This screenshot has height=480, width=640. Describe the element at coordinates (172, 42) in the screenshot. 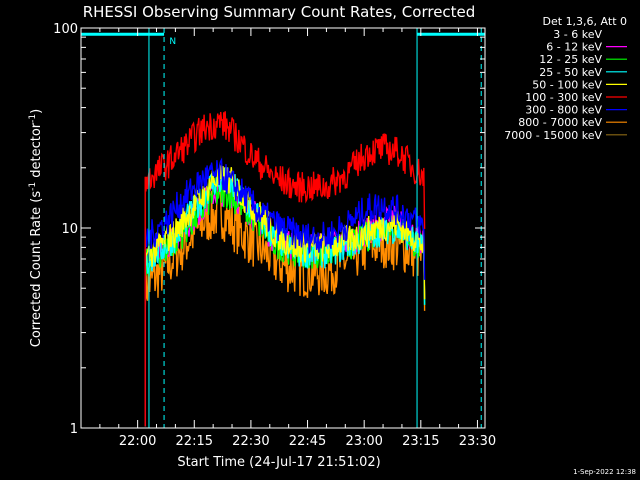

I see `annotation: N` at that location.